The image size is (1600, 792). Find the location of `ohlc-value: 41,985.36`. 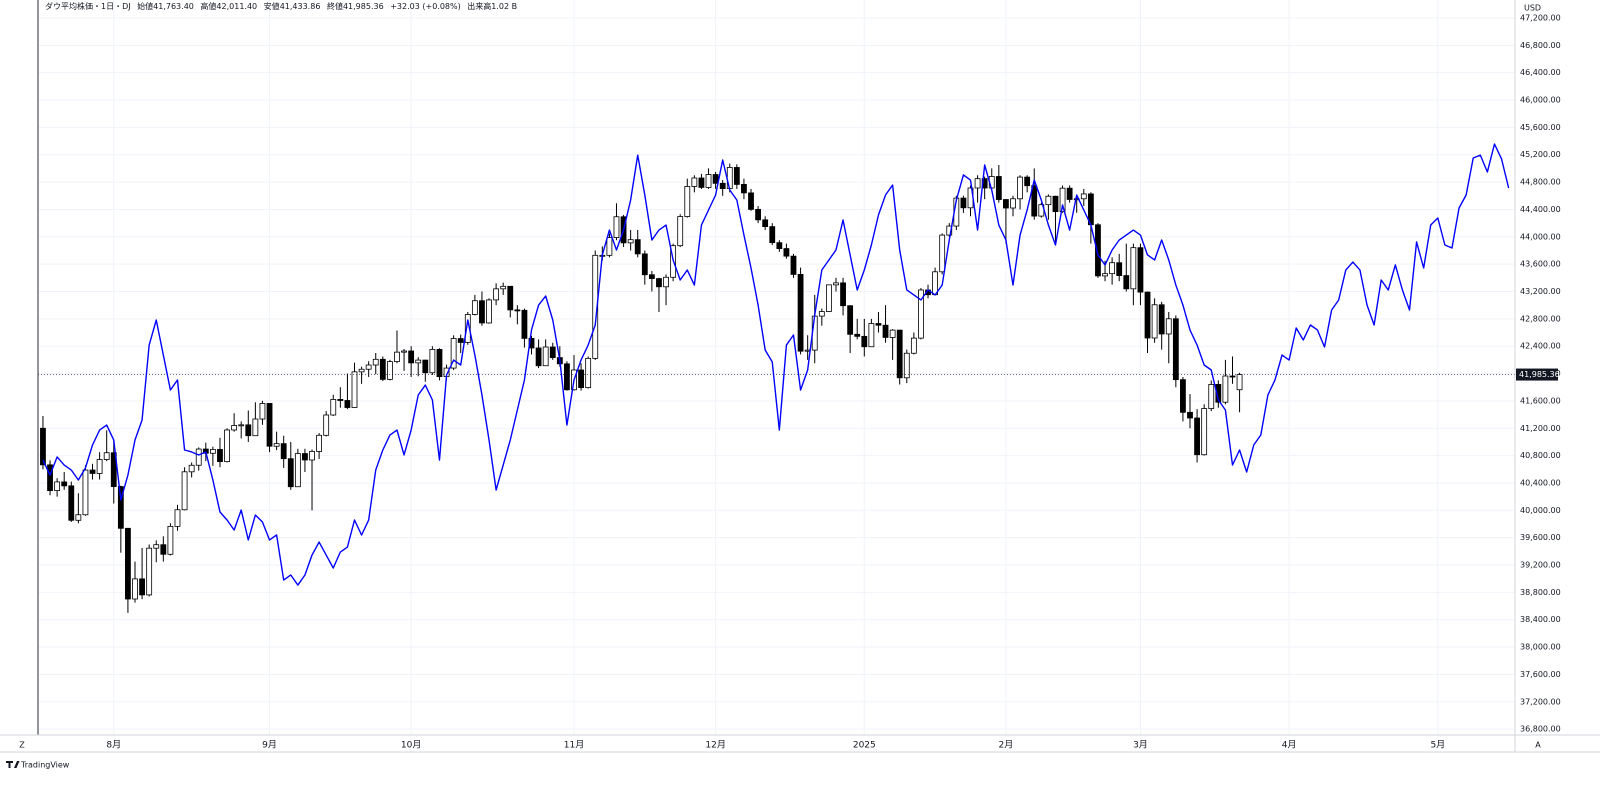

ohlc-value: 41,985.36 is located at coordinates (363, 6).